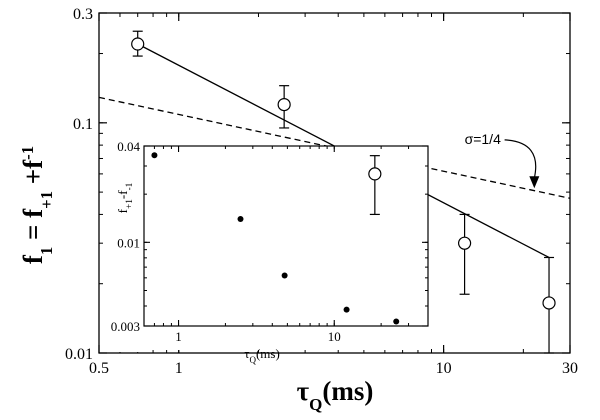  I want to click on inset-y-axis-label-part: -f, so click(122, 194).